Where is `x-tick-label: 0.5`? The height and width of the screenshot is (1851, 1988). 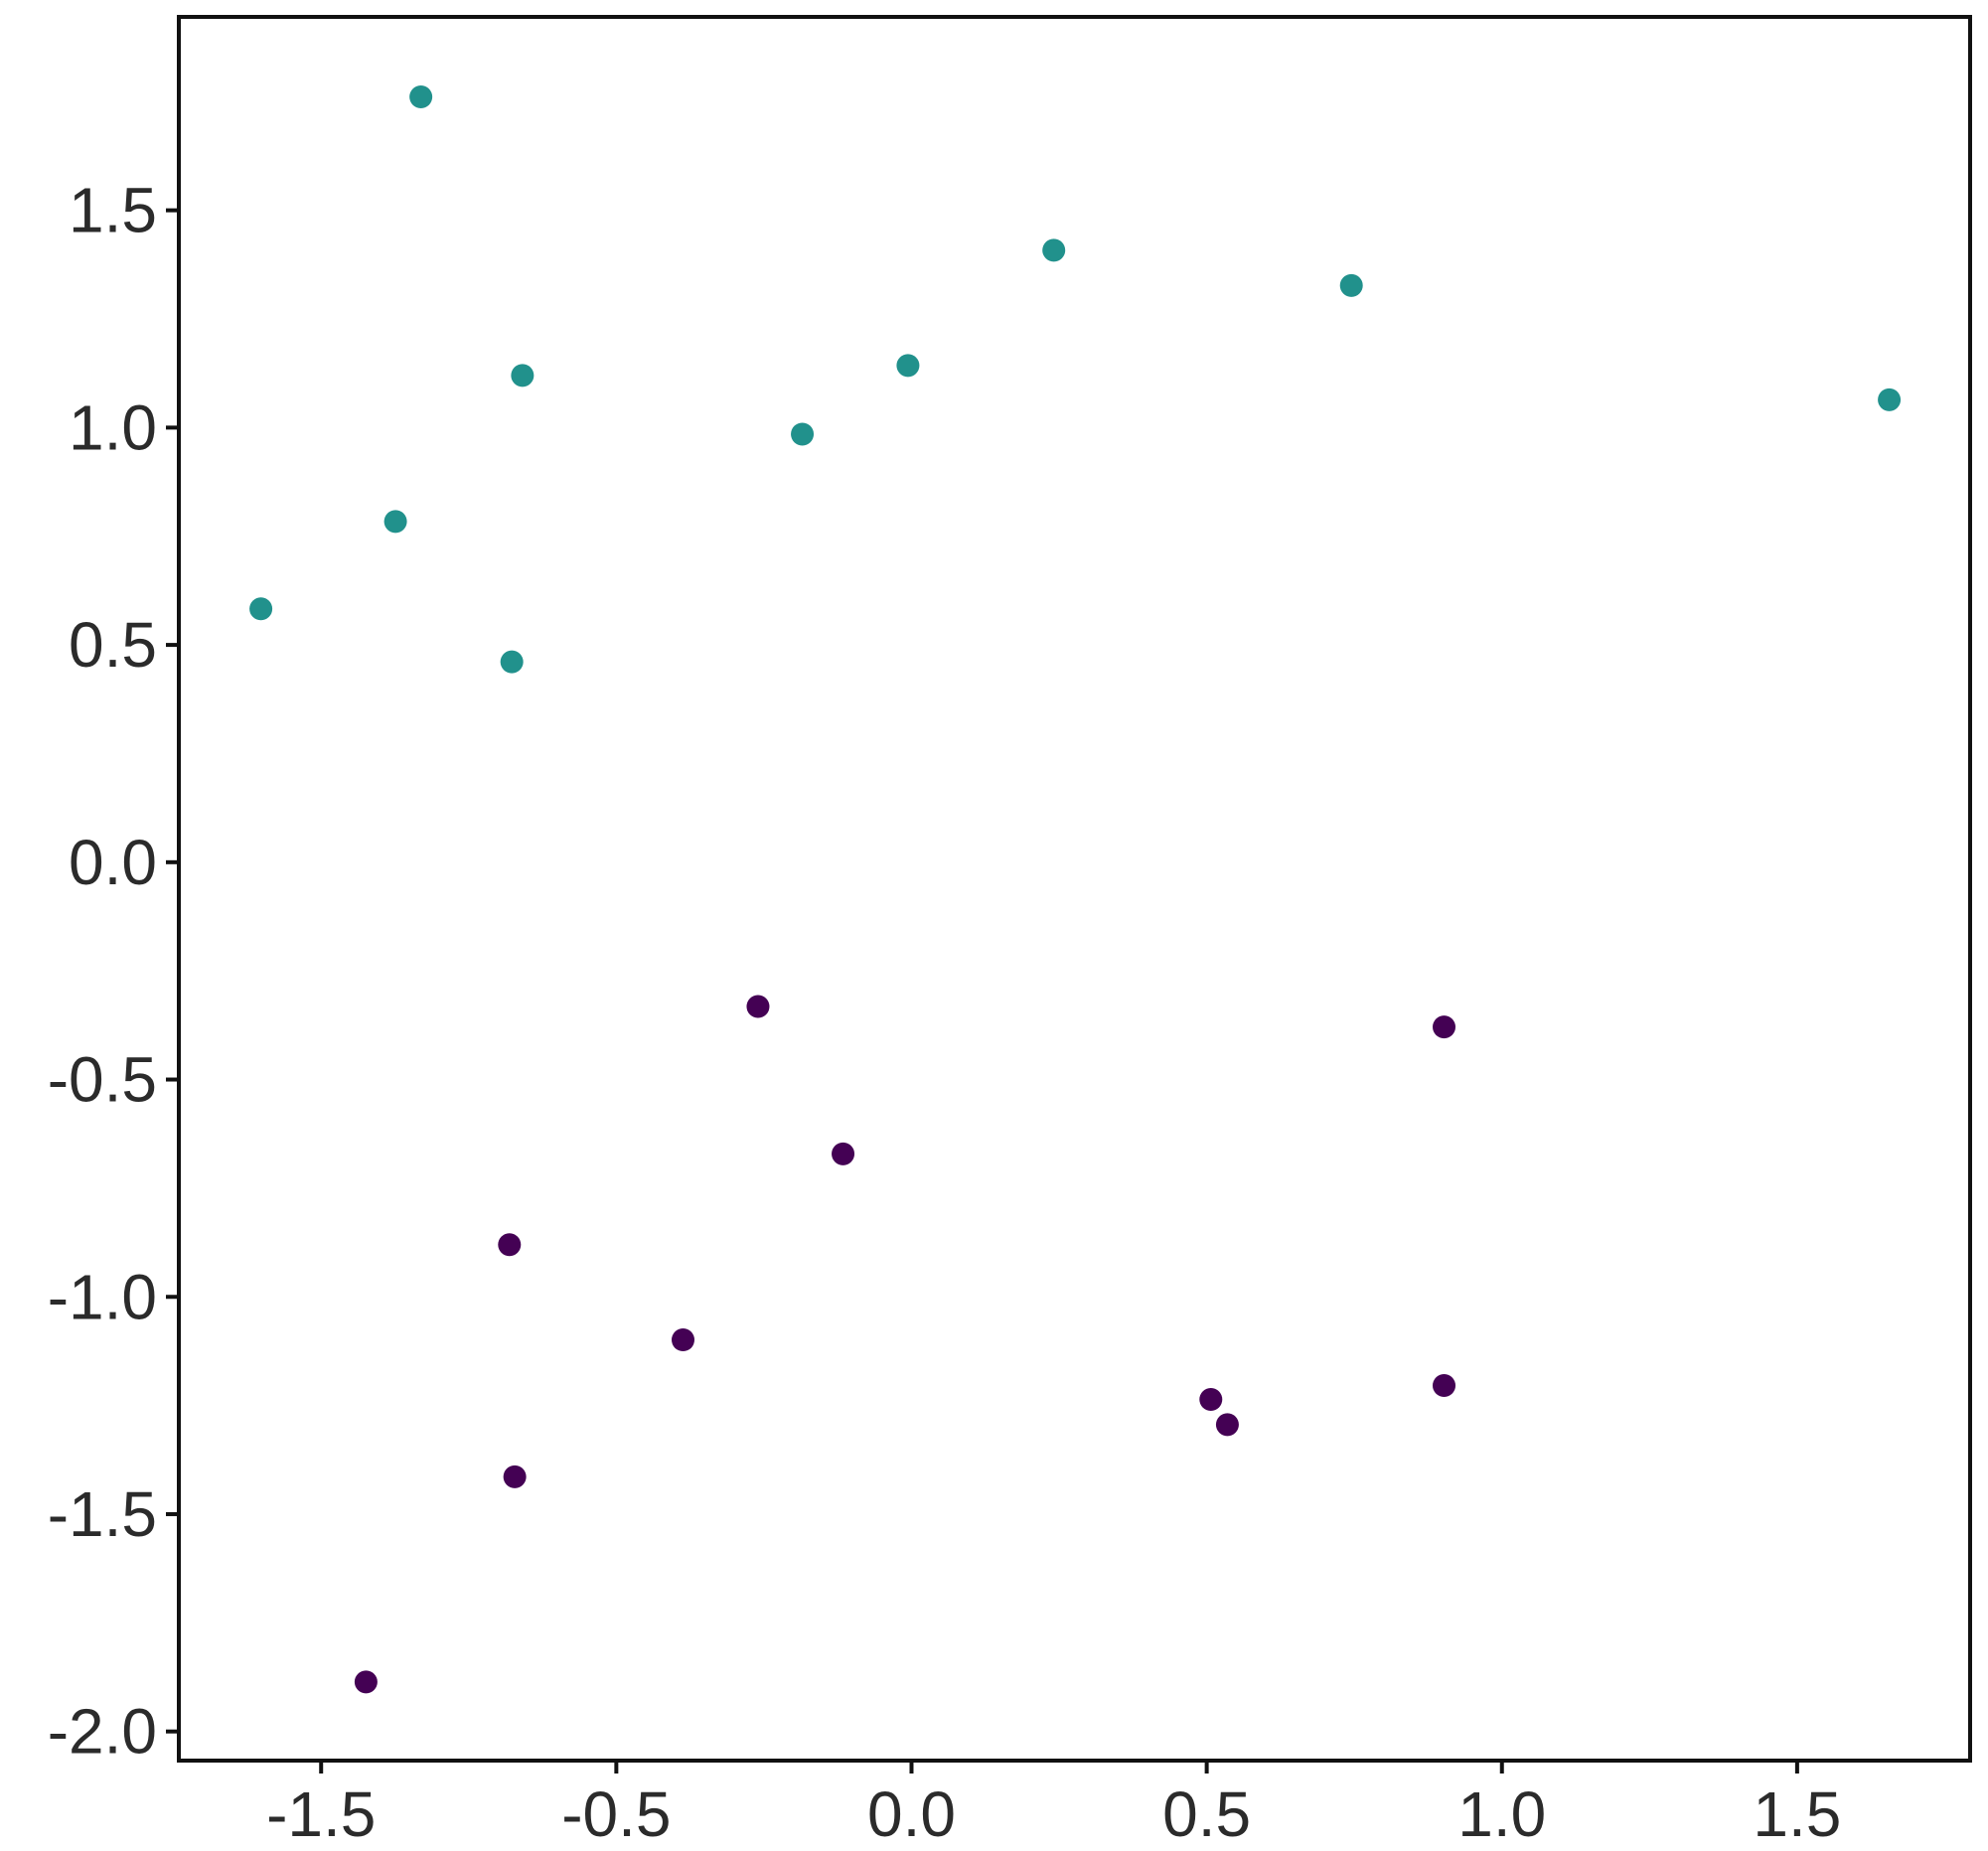 x-tick-label: 0.5 is located at coordinates (1206, 1814).